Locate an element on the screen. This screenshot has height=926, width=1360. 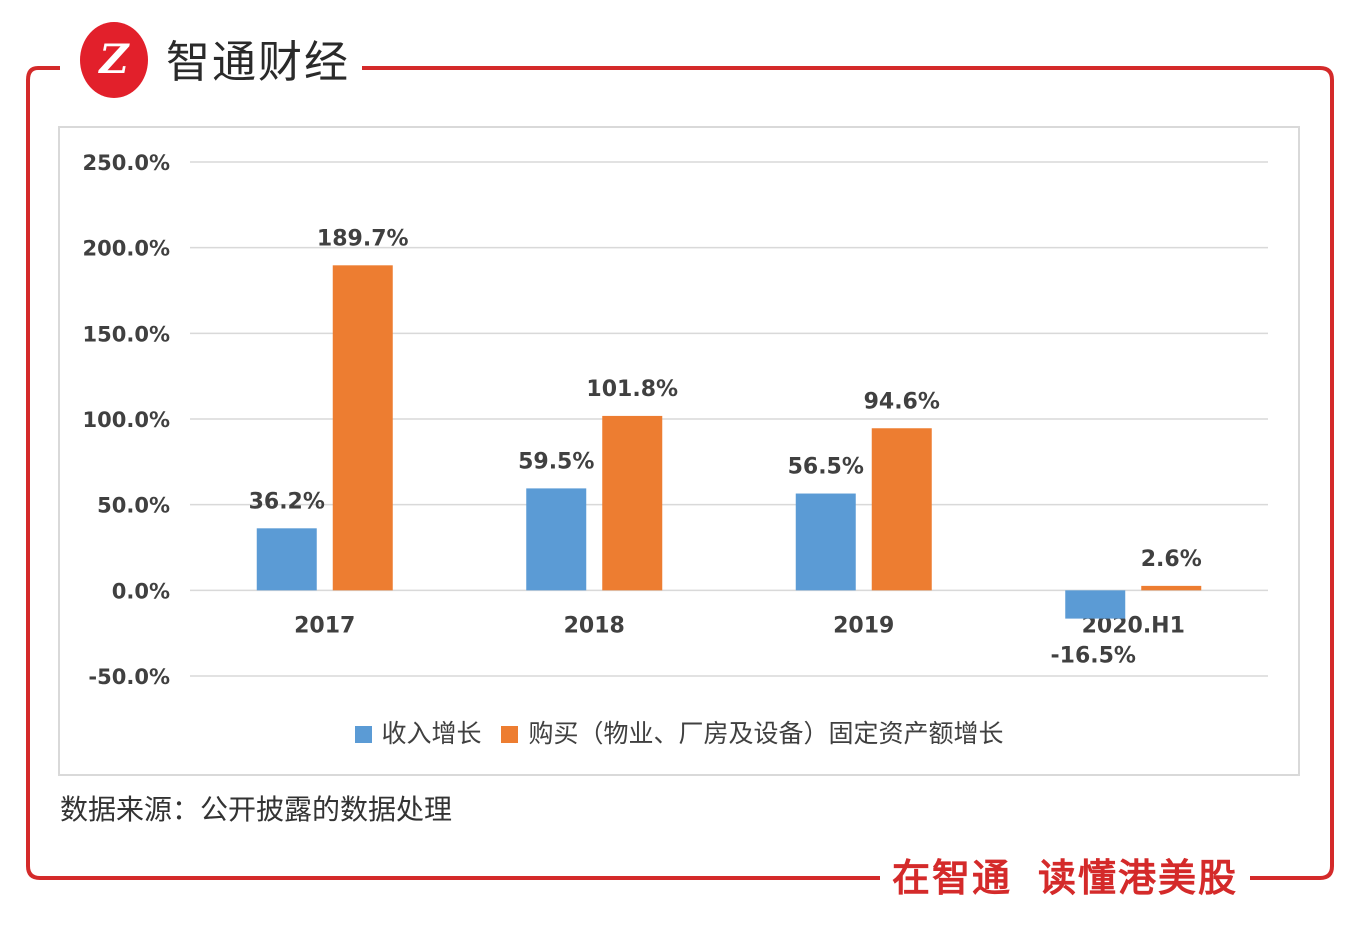
legend-label-revenue: 收入增长 is located at coordinates (431, 733).